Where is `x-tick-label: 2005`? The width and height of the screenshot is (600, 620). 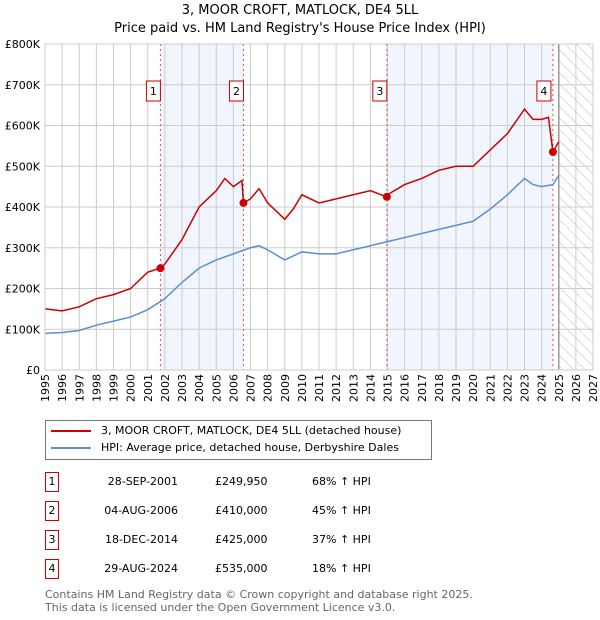 x-tick-label: 2005 is located at coordinates (216, 388).